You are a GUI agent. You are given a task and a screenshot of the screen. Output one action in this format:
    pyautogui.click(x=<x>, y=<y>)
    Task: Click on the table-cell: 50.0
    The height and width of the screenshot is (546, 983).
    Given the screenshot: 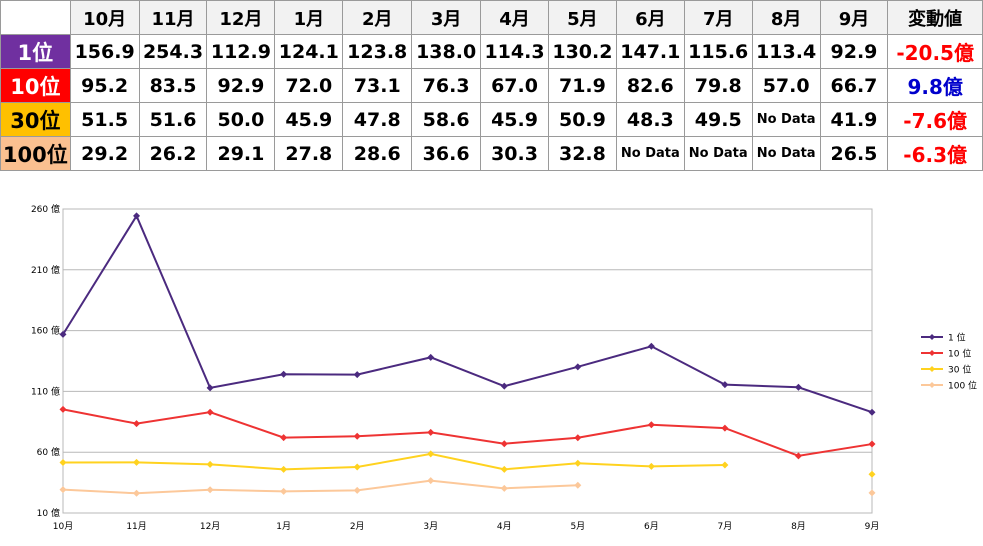 What is the action you would take?
    pyautogui.click(x=241, y=119)
    